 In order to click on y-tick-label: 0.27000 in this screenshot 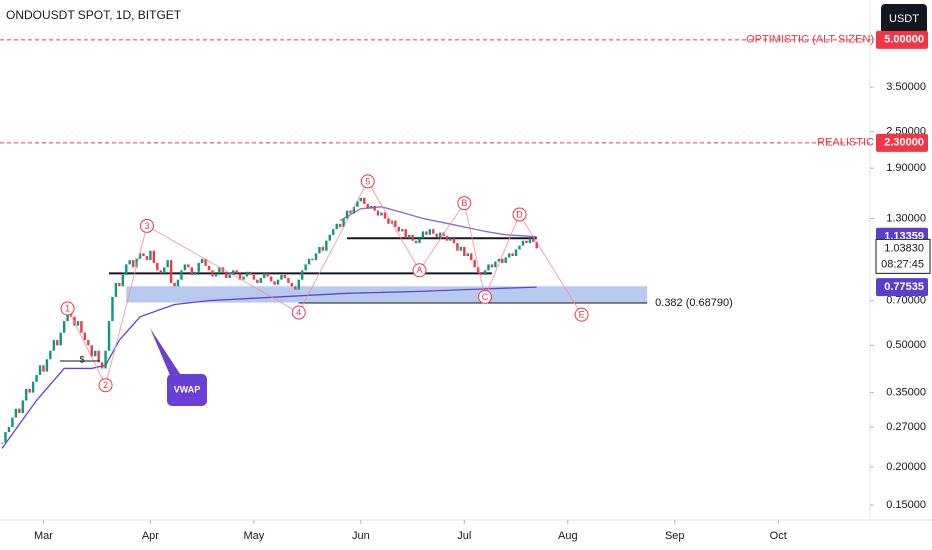, I will do `click(906, 427)`.